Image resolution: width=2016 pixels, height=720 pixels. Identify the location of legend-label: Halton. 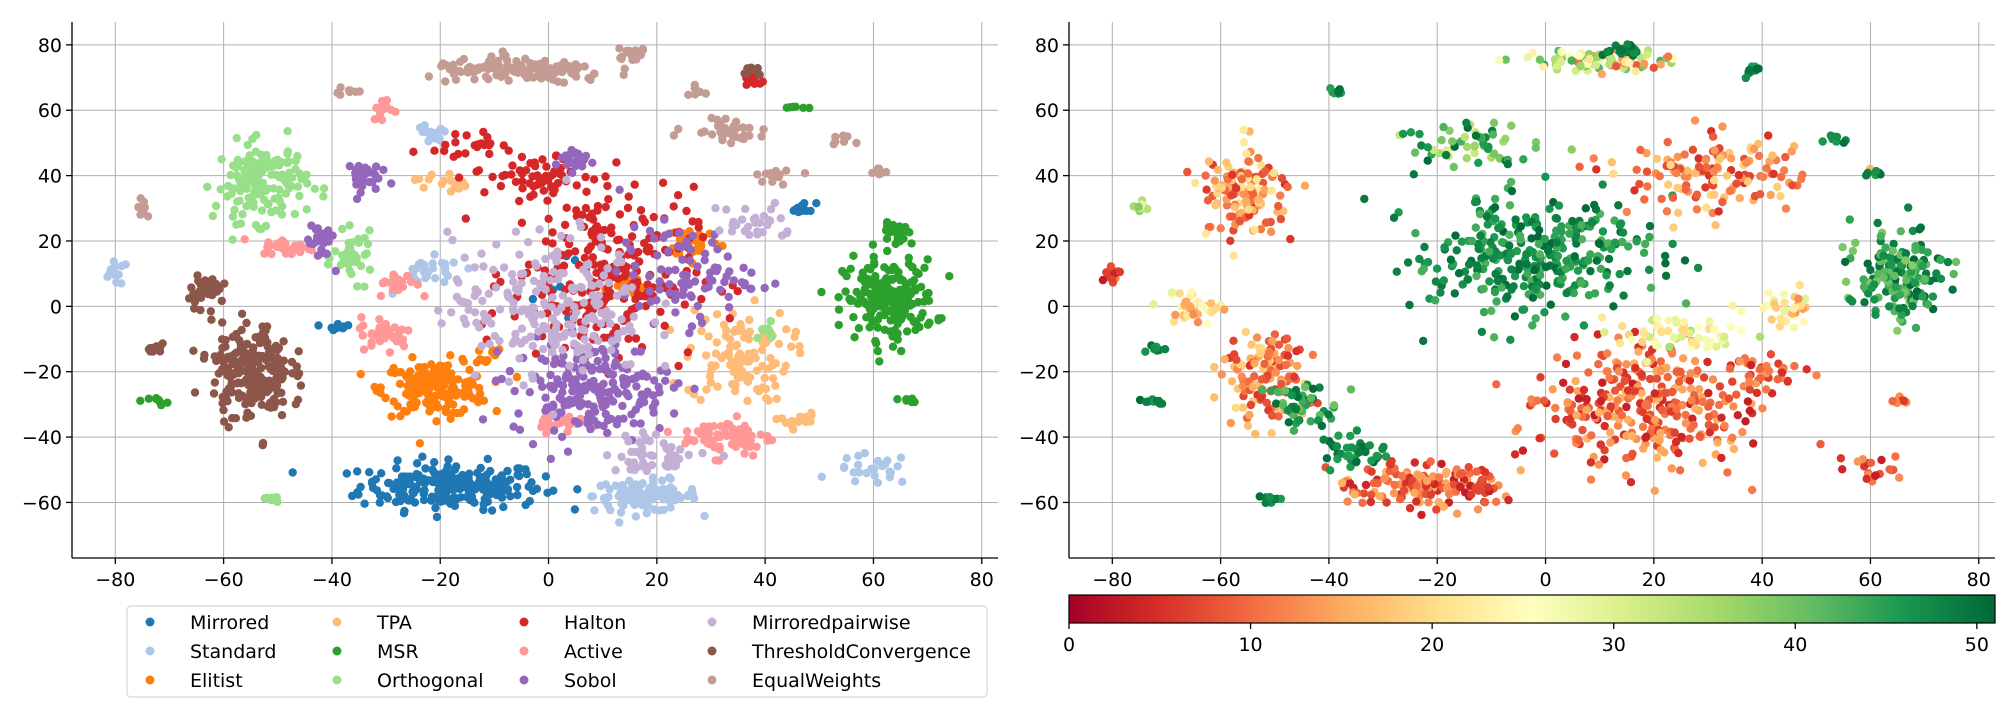
(595, 623).